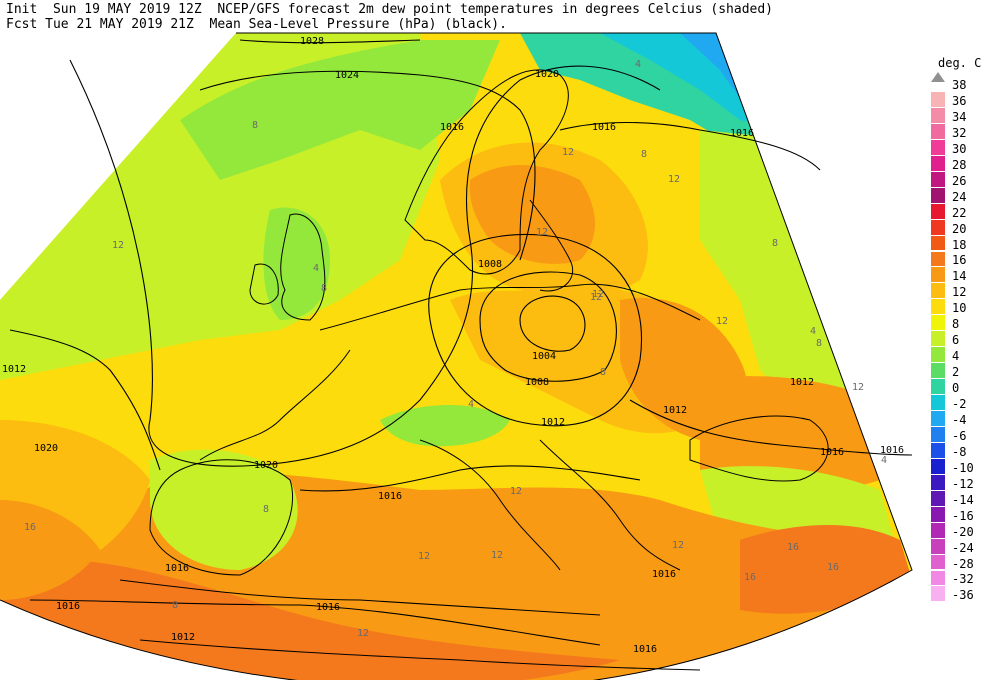 The height and width of the screenshot is (680, 1000). Describe the element at coordinates (956, 356) in the screenshot. I see `legend-label: 4` at that location.